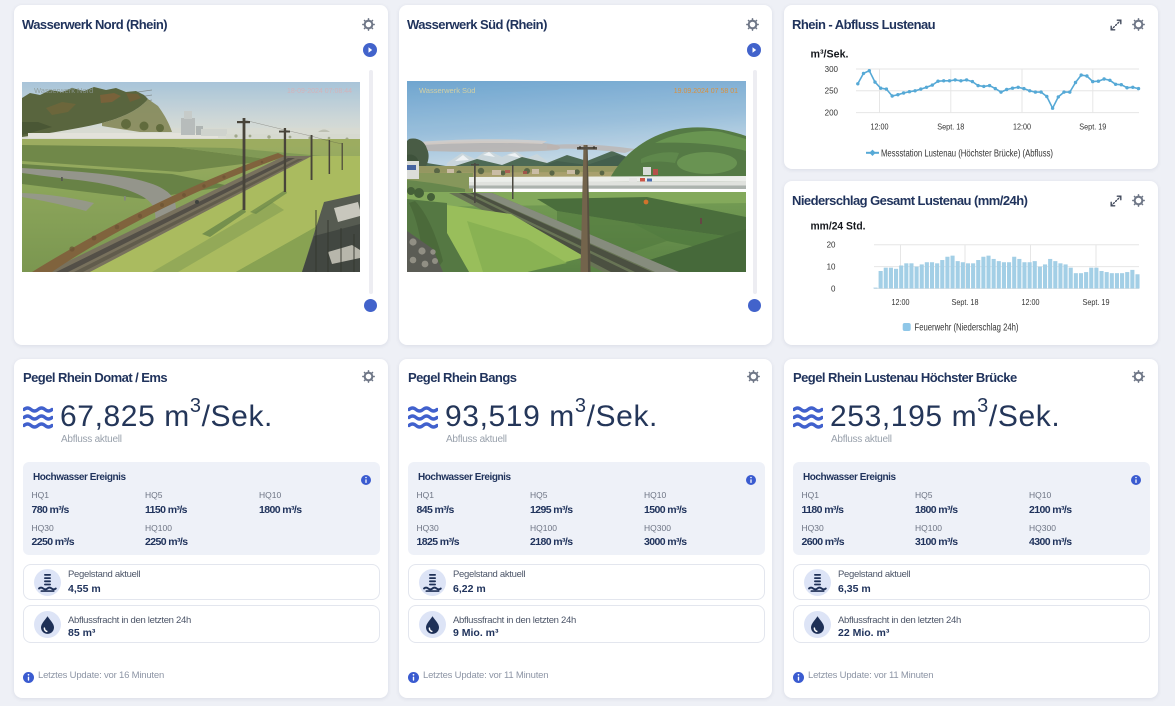 This screenshot has height=706, width=1175. What do you see at coordinates (447, 90) in the screenshot?
I see `svg-text: Wasserwerk Süd` at bounding box center [447, 90].